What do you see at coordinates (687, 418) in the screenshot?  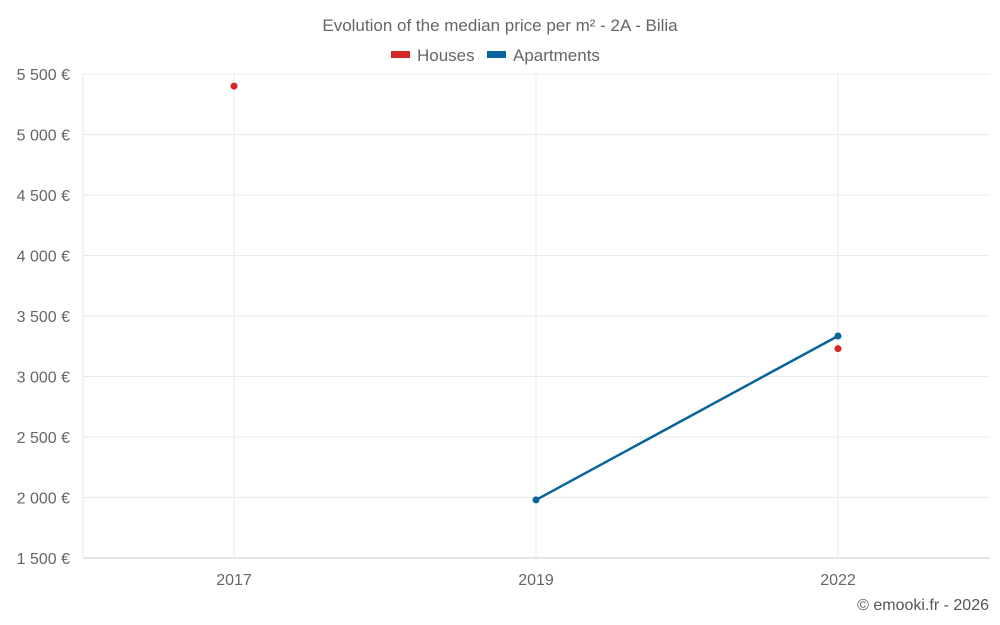 I see `series-line-apartments` at bounding box center [687, 418].